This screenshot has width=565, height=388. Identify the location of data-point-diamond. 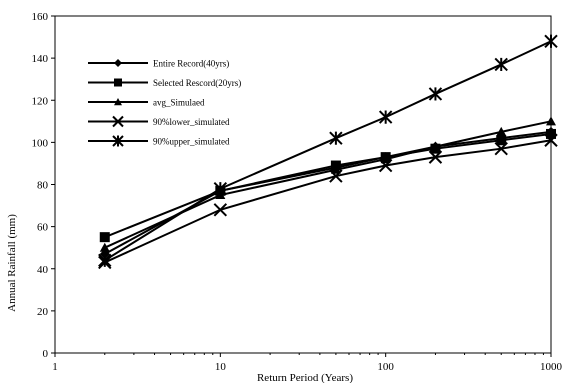
(118, 63).